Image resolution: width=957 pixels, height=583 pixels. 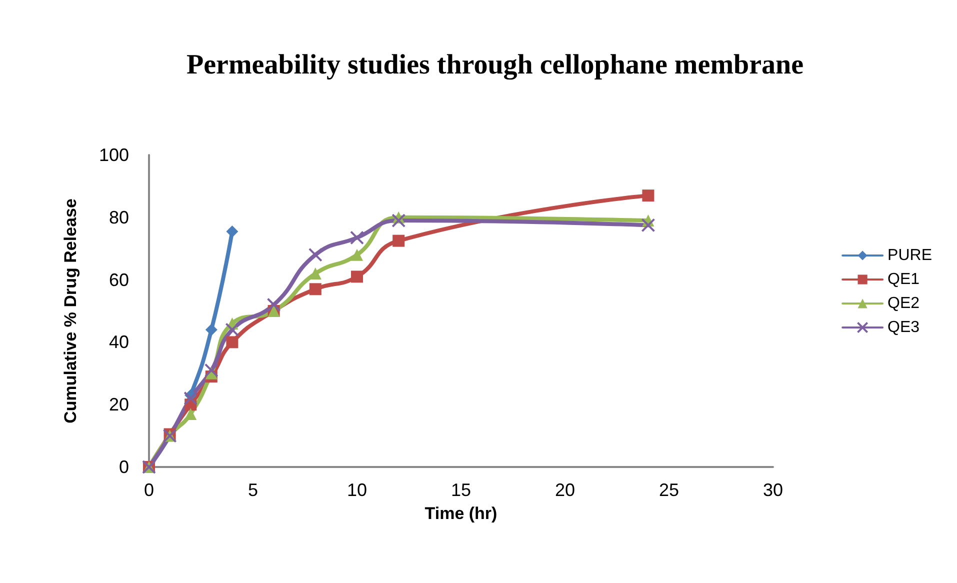 What do you see at coordinates (904, 327) in the screenshot?
I see `legend-label: QE3` at bounding box center [904, 327].